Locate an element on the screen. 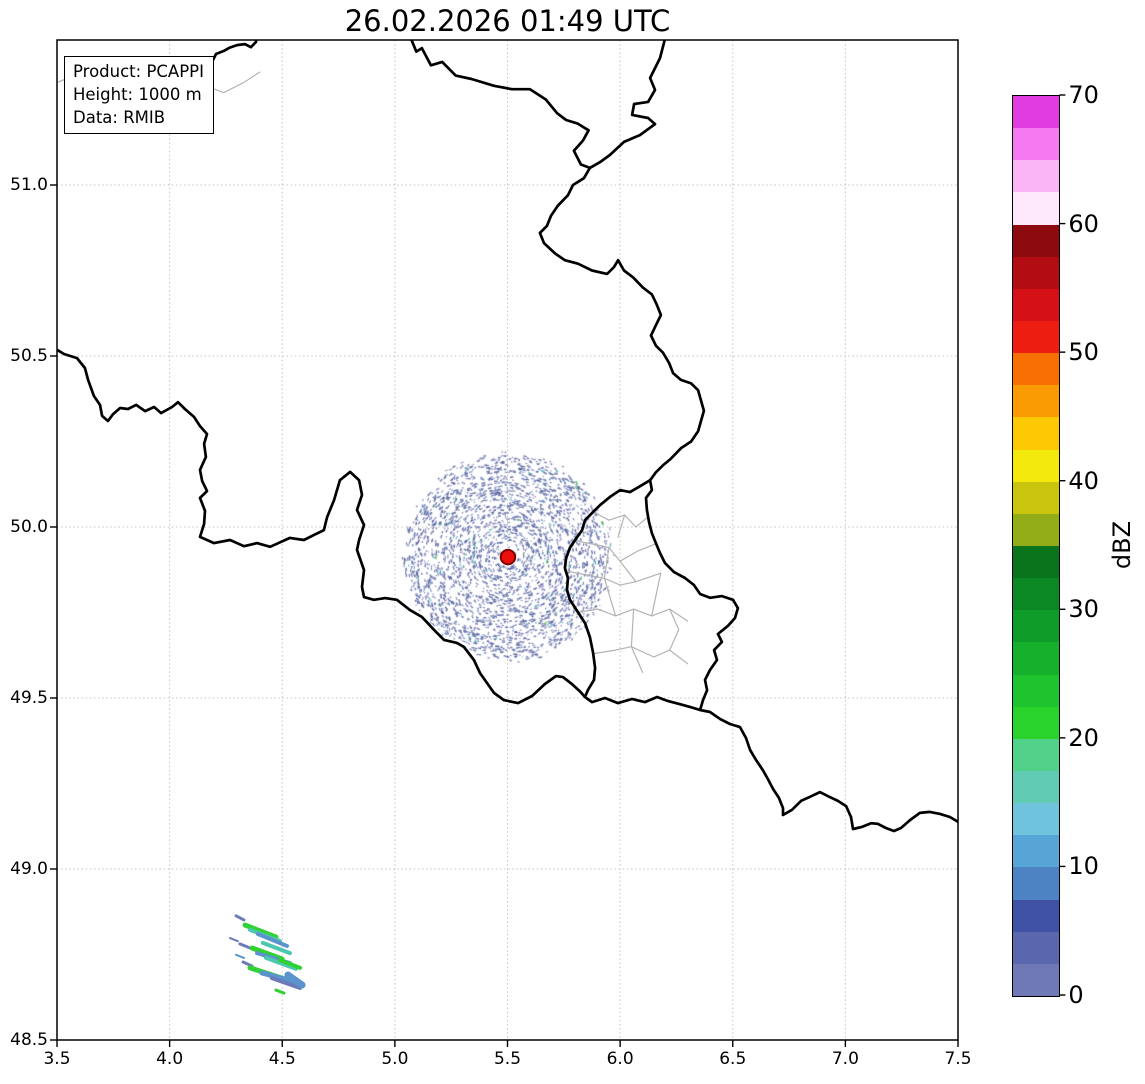  info-line-height: Height: 1000 m is located at coordinates (137, 94).